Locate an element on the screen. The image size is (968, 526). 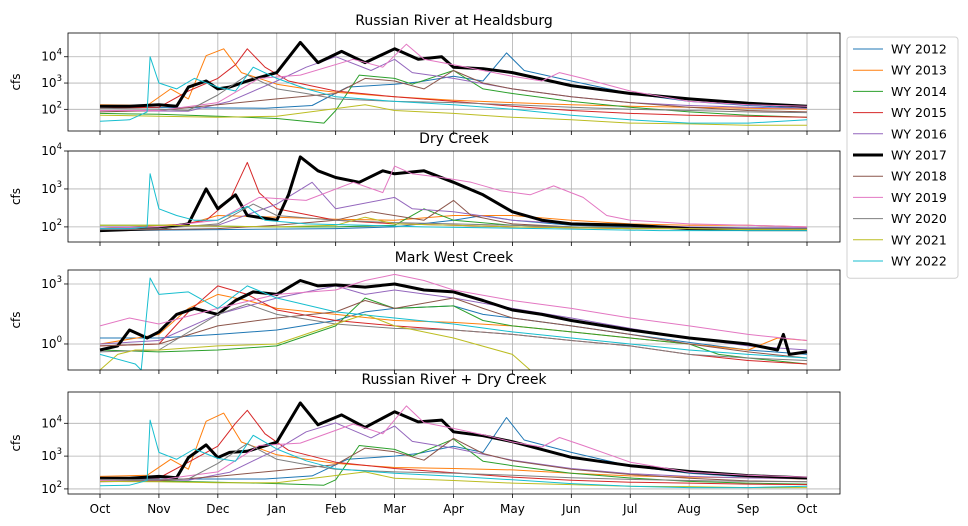
legend-item-wy-2016: WY 2016 is located at coordinates (900, 133).